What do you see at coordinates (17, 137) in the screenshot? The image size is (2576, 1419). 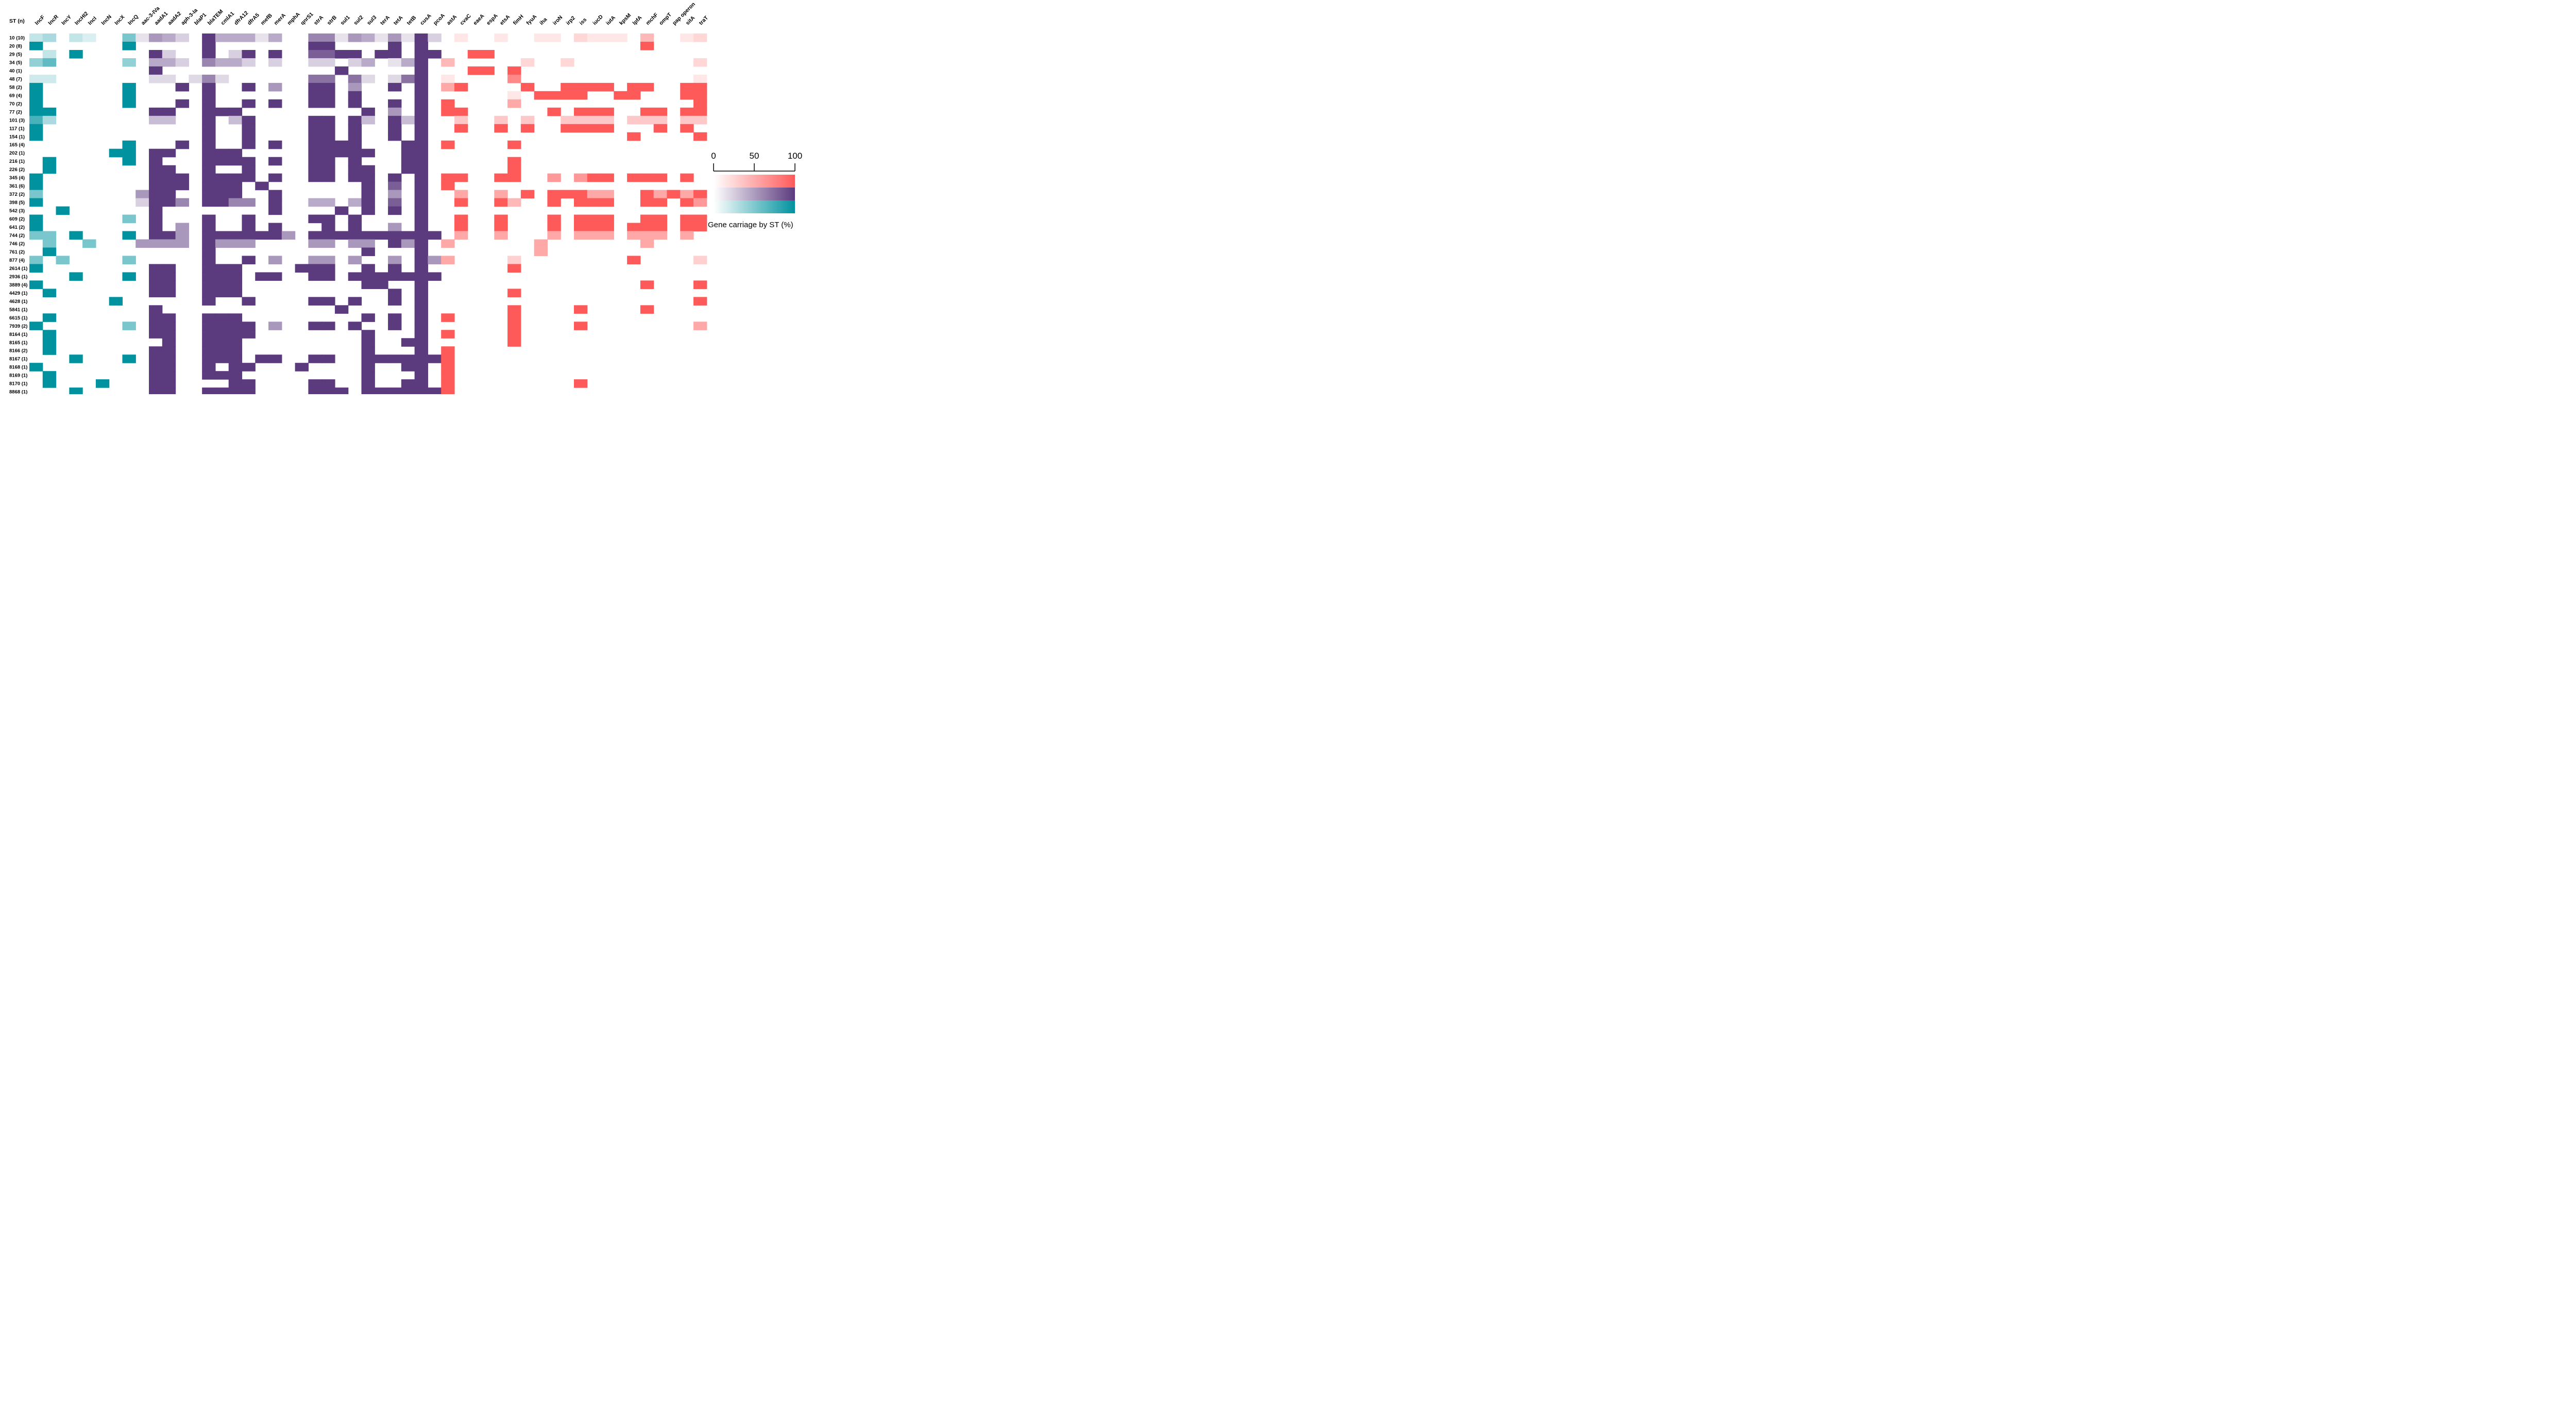 I see `row-label: 154 (1)` at bounding box center [17, 137].